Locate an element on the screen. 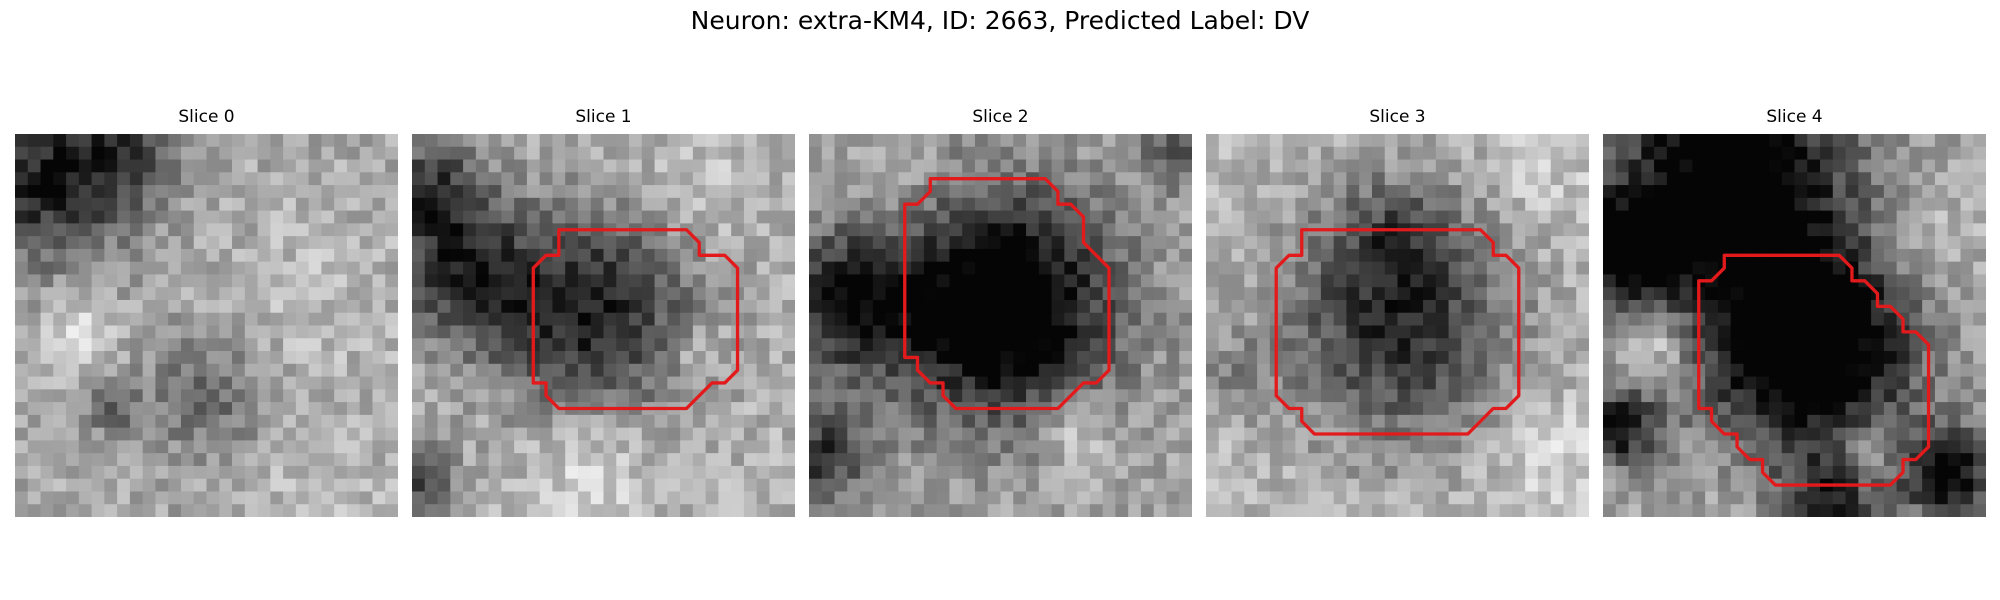 Image resolution: width=2000 pixels, height=600 pixels. slice-panel-4: Slice 4 is located at coordinates (1794, 310).